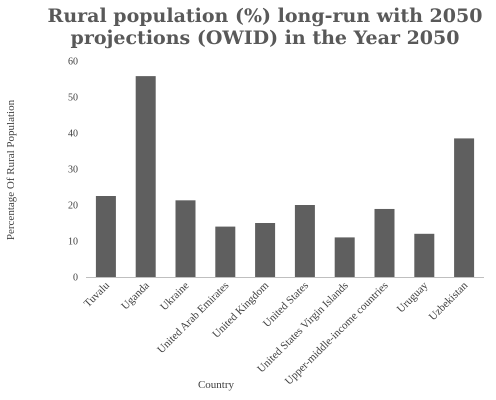 The width and height of the screenshot is (496, 400). I want to click on y-axis-ticks: 0 10 20 30 40 50 60, so click(73, 170).